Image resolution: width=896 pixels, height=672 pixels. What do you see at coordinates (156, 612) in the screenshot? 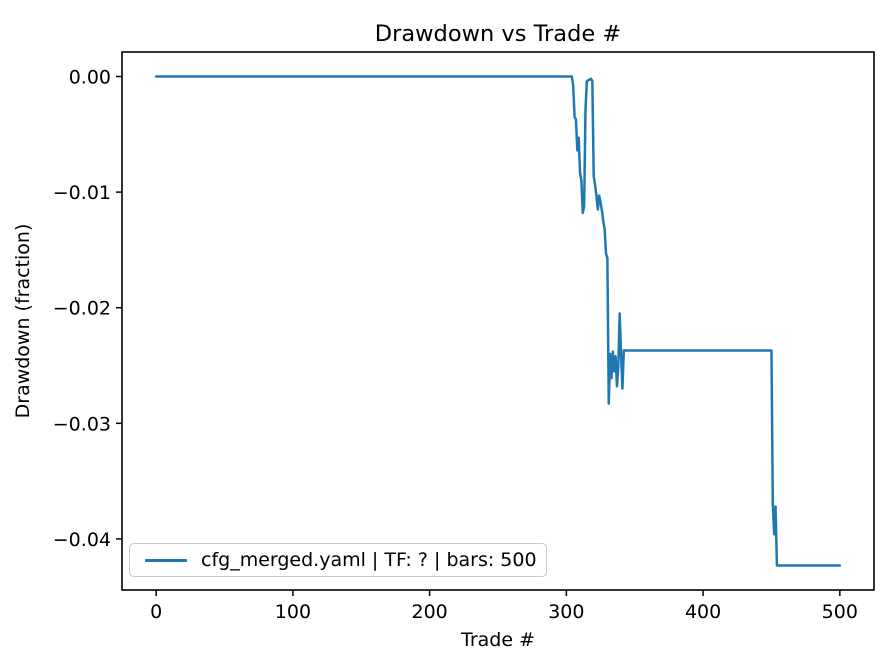
I see `x-tick-label: 0` at bounding box center [156, 612].